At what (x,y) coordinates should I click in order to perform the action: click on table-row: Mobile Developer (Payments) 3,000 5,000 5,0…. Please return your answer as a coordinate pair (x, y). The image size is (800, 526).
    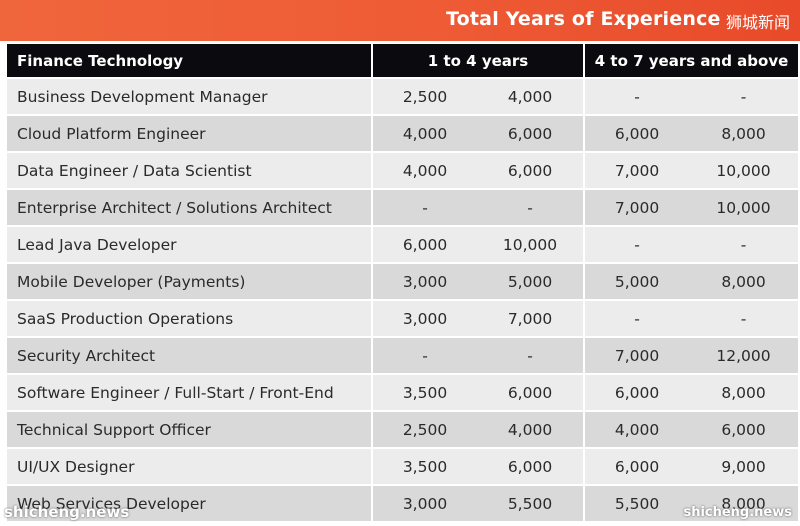
    Looking at the image, I should click on (403, 280).